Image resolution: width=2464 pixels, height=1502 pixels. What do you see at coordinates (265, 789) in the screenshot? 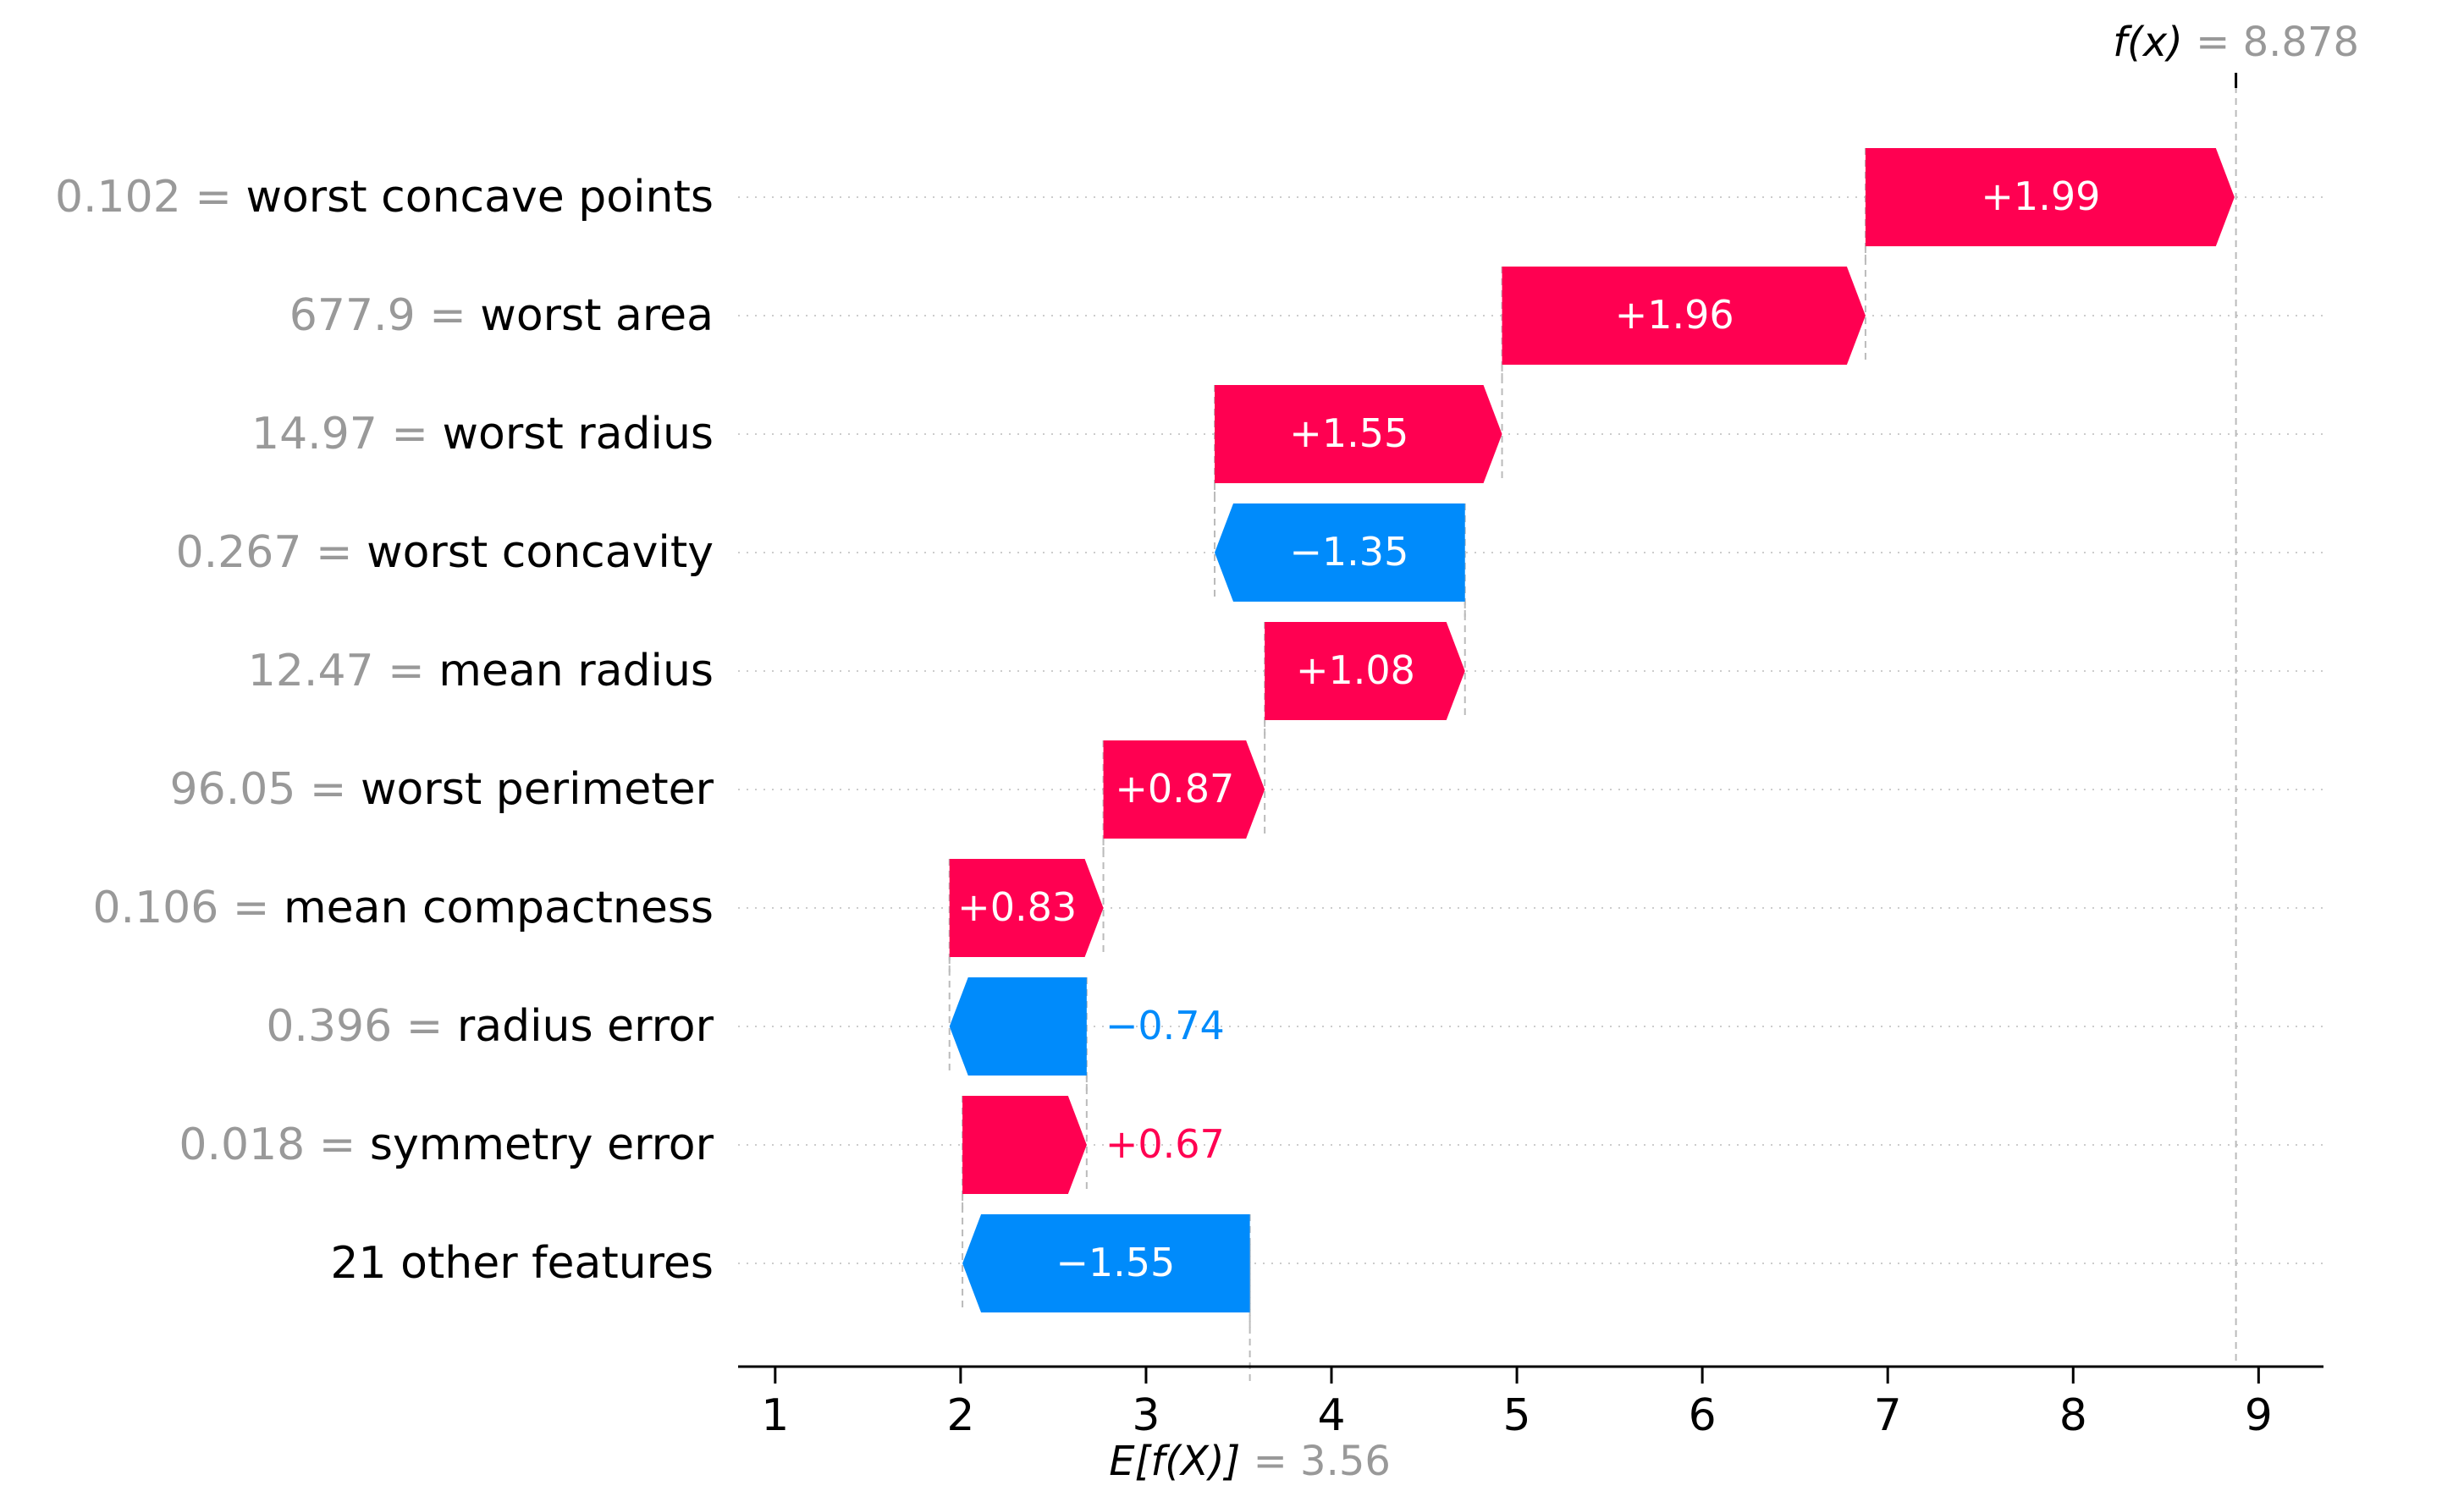
I see `feature-value: 96.05 =` at bounding box center [265, 789].